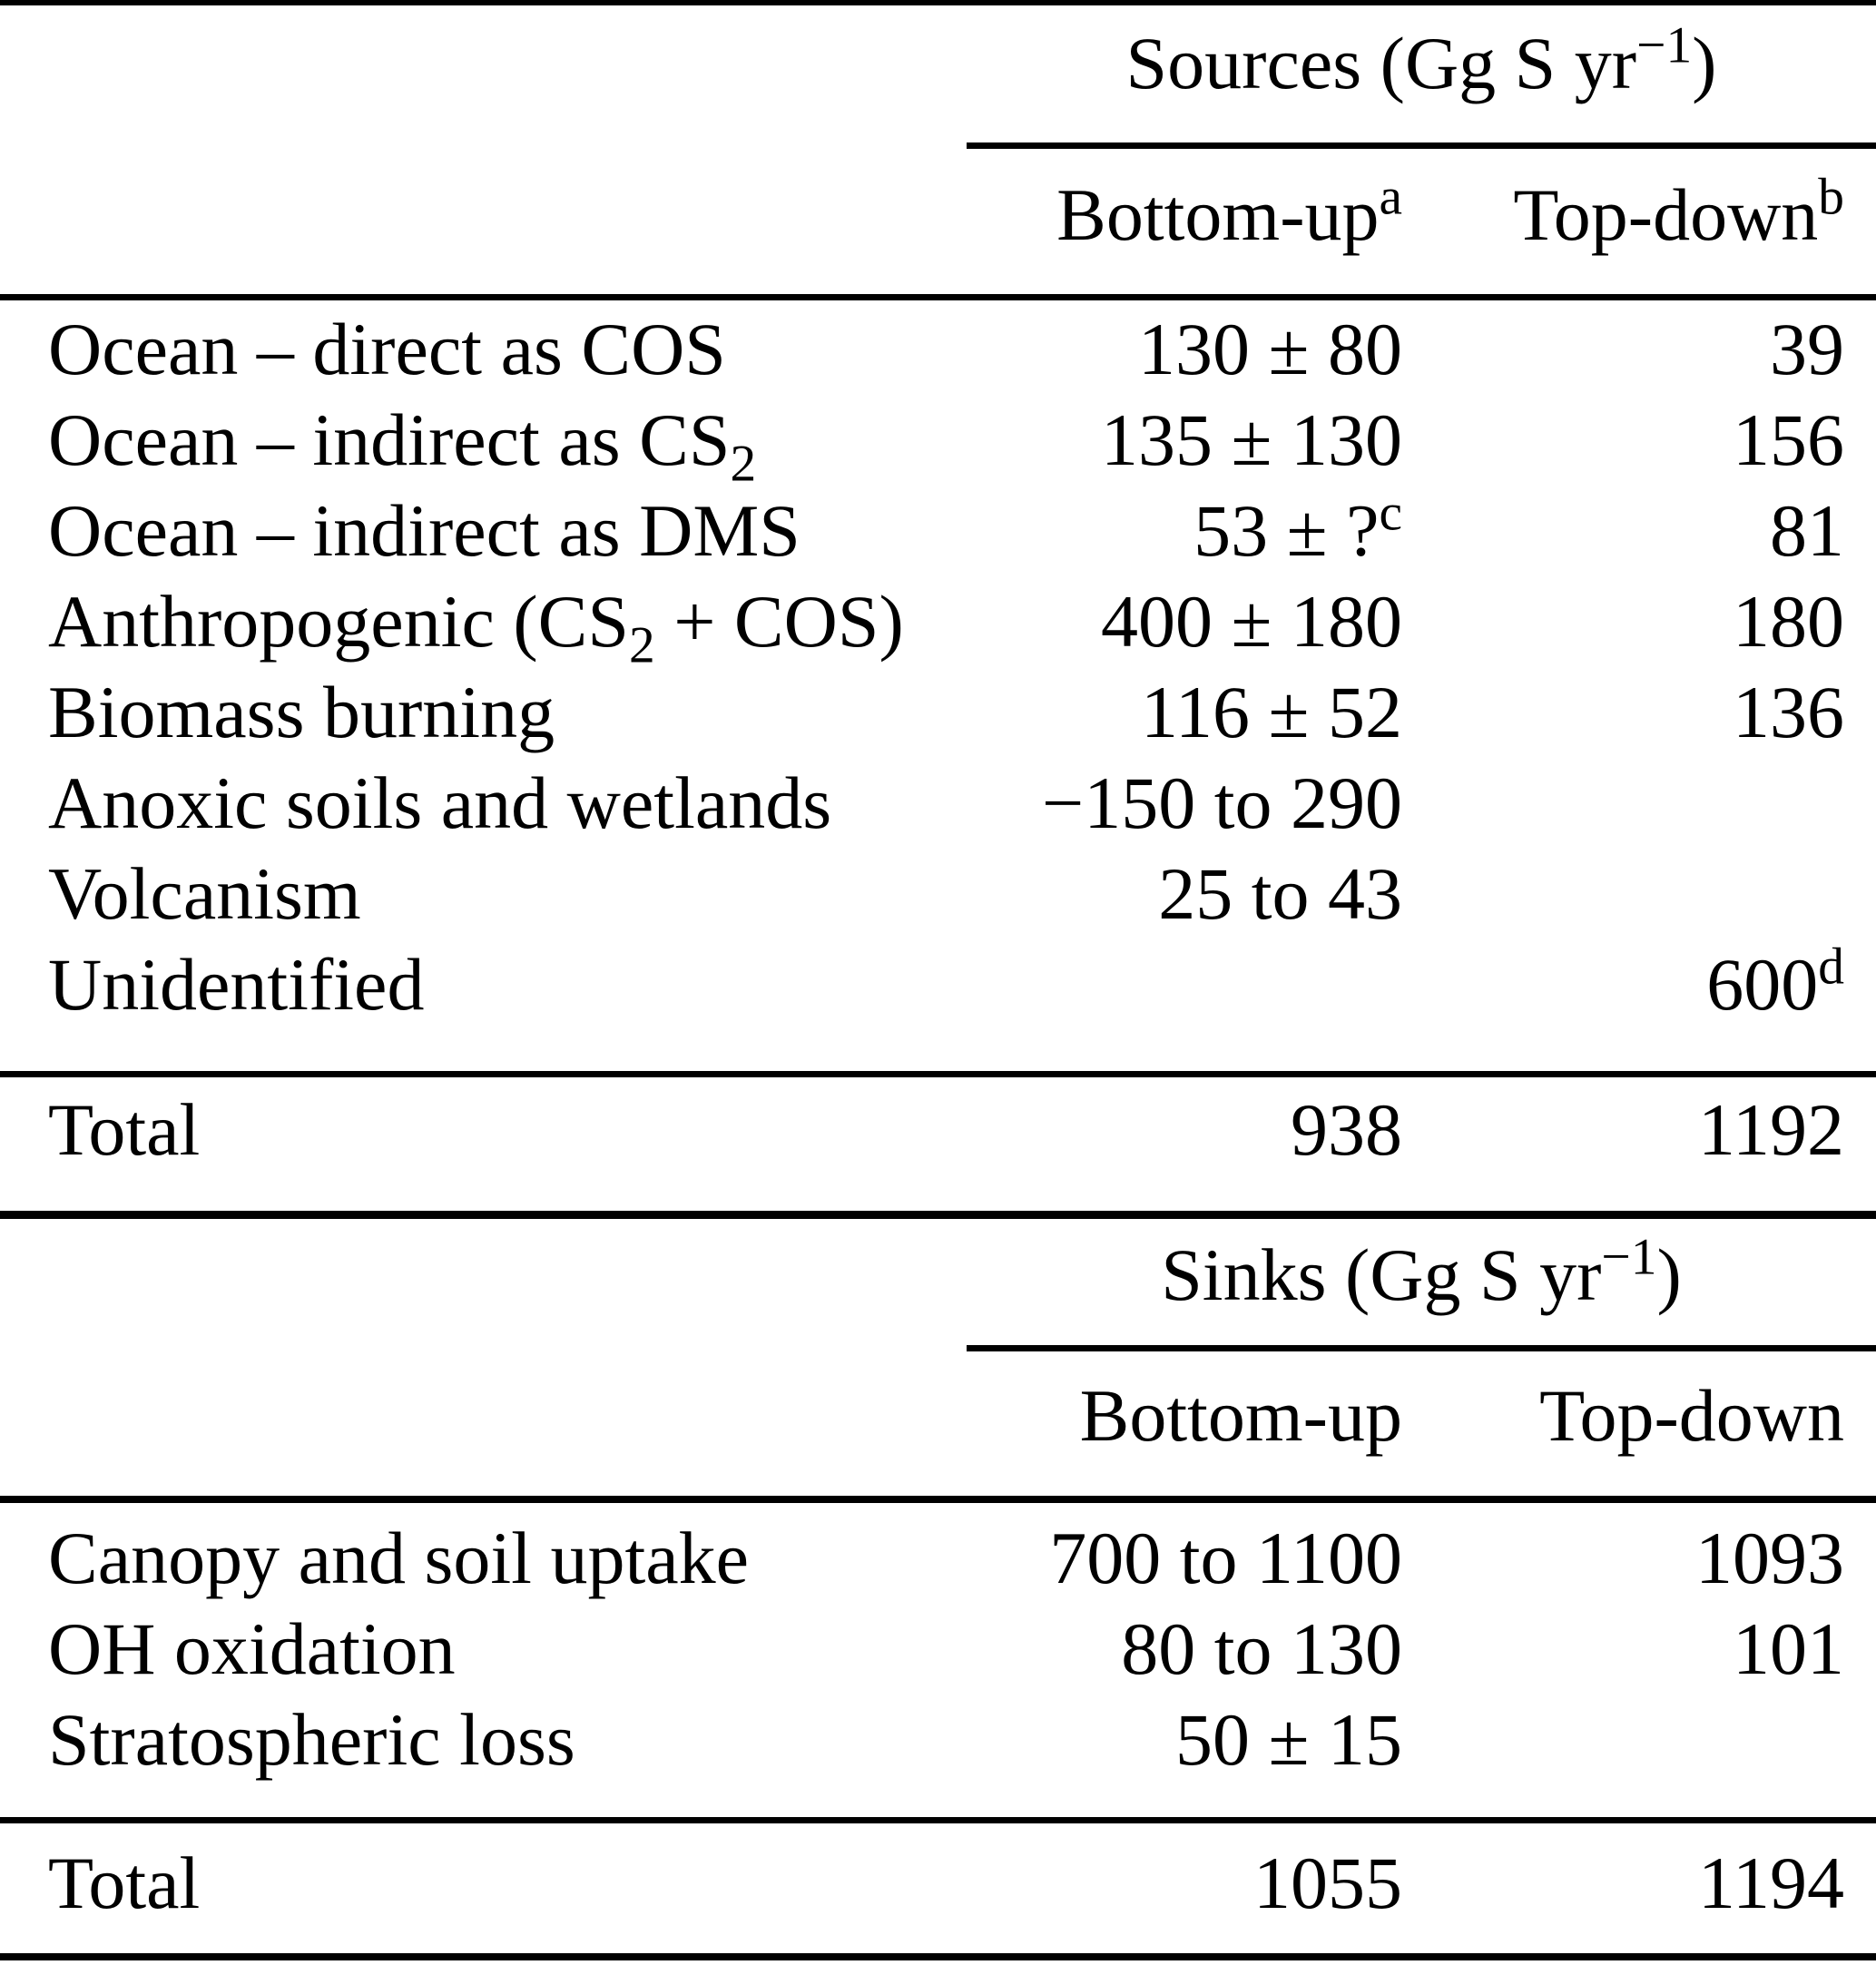 This screenshot has height=1965, width=1876. Describe the element at coordinates (1422, 1348) in the screenshot. I see `rule-sinks-span` at that location.